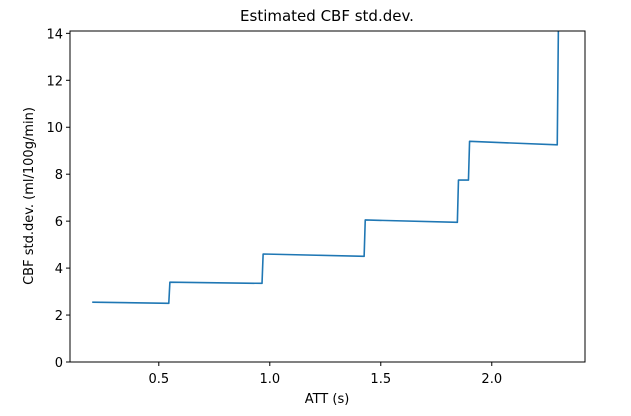 Image resolution: width=631 pixels, height=416 pixels. Describe the element at coordinates (54, 81) in the screenshot. I see `y-tick-label: 12` at that location.